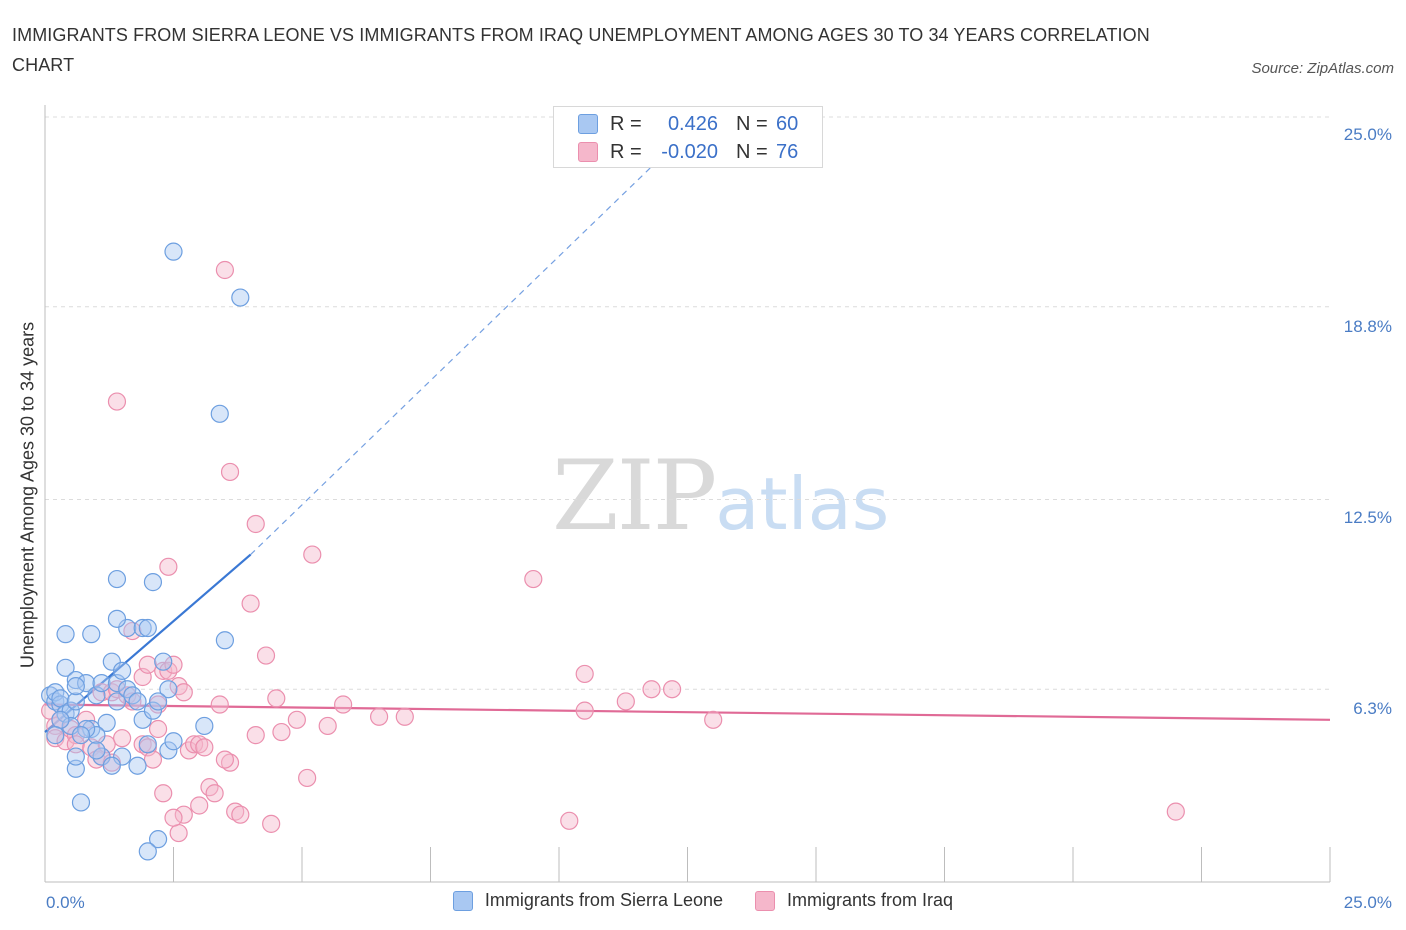  I want to click on legend-r-label: R =, so click(626, 123).